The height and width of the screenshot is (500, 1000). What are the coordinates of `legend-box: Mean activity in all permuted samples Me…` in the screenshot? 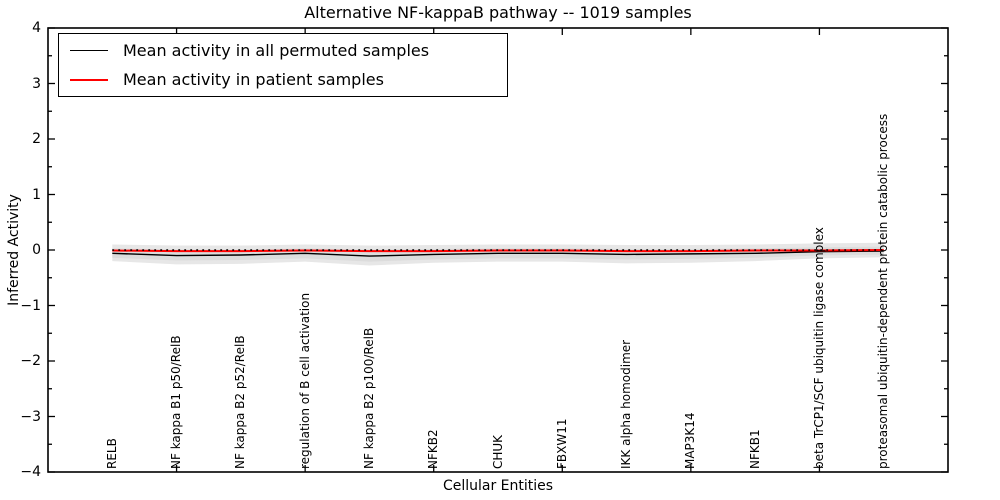 It's located at (283, 65).